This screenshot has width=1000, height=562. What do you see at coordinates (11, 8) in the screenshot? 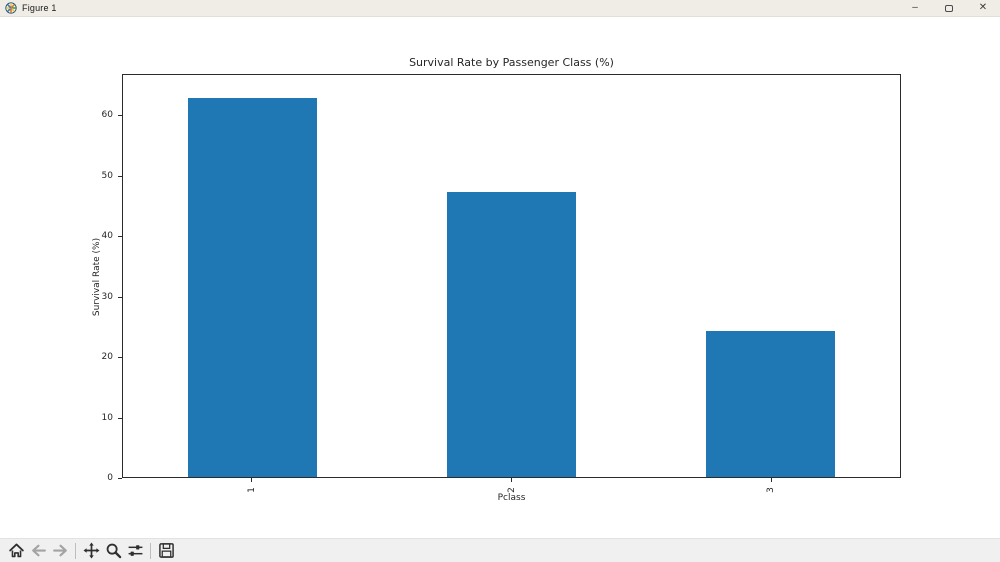
I see `matplotlib-logo-icon` at bounding box center [11, 8].